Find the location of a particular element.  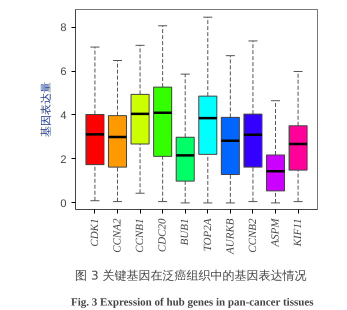

y-tick-label: 4 is located at coordinates (63, 116).